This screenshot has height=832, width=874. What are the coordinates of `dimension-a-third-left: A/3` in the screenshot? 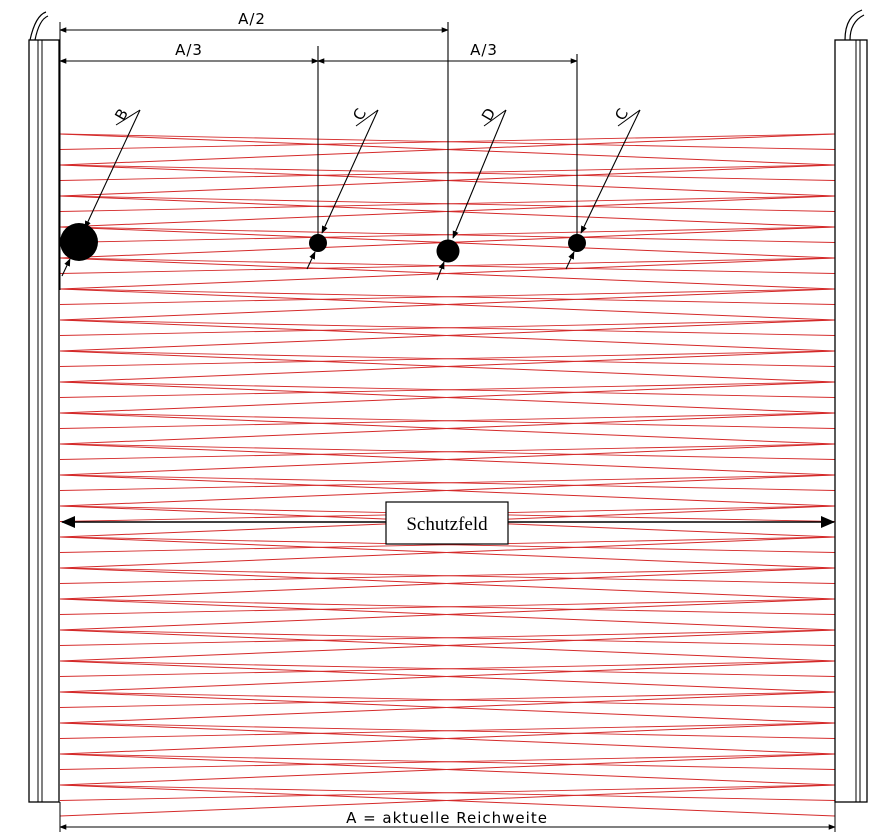 It's located at (189, 52).